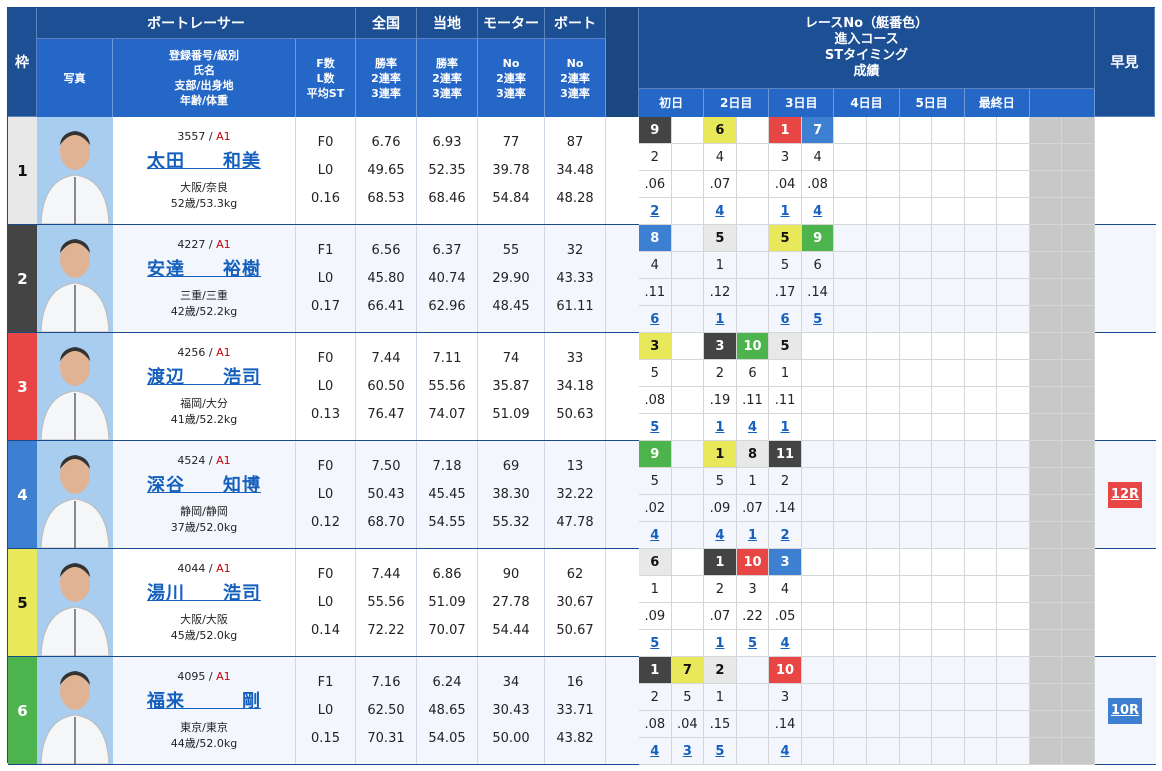  I want to click on hayami-cell, so click(1125, 278).